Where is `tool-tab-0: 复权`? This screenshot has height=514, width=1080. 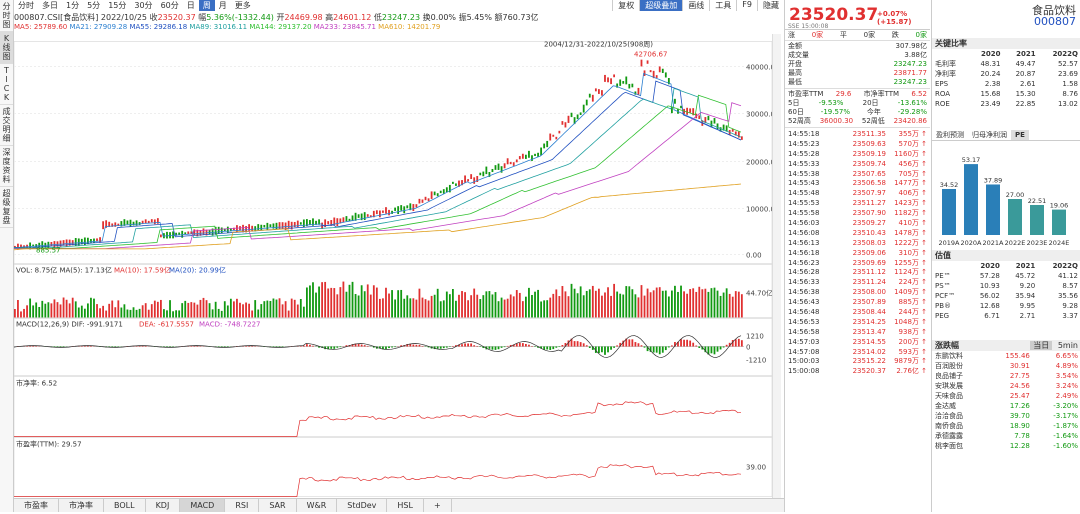
tool-tab-0: 复权 is located at coordinates (625, 5).